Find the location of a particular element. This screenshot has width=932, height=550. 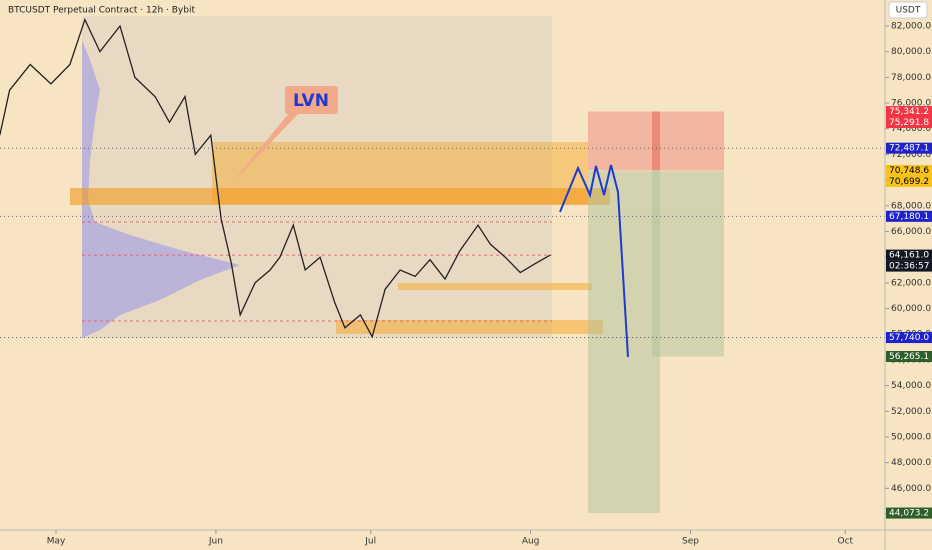

chart-title: BTCUSDT Perpetual Contract · 12h · Bybit is located at coordinates (101, 11).